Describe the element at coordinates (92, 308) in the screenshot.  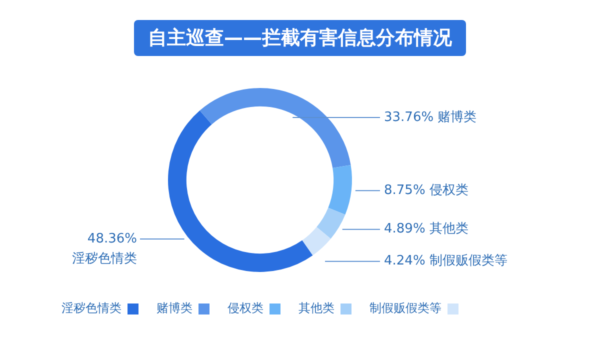
I see `legend-label: 淫秽色情类` at that location.